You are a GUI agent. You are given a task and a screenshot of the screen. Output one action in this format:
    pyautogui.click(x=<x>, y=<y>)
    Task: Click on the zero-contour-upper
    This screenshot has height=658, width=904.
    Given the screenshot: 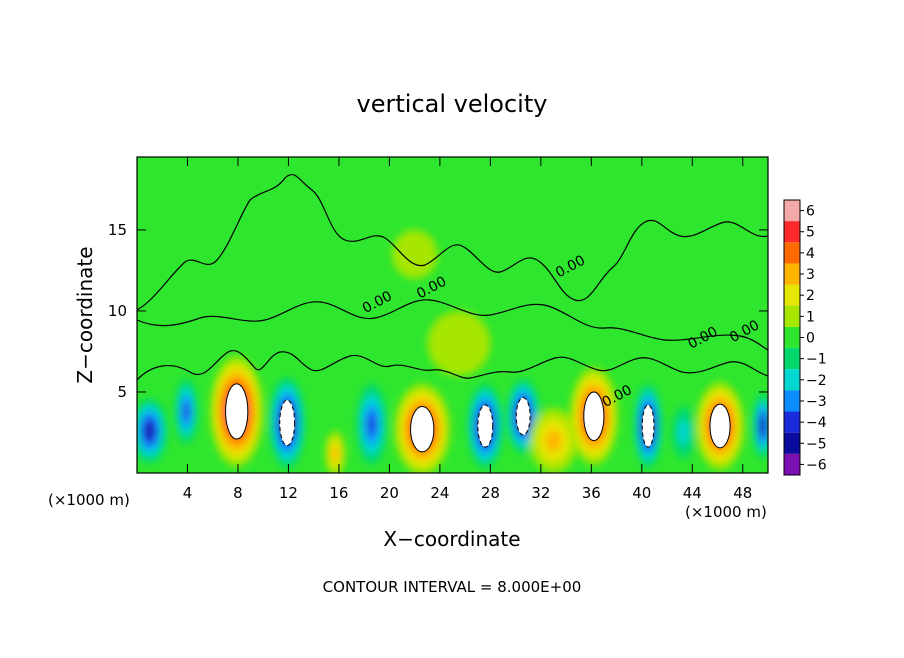 What is the action you would take?
    pyautogui.click(x=452, y=242)
    